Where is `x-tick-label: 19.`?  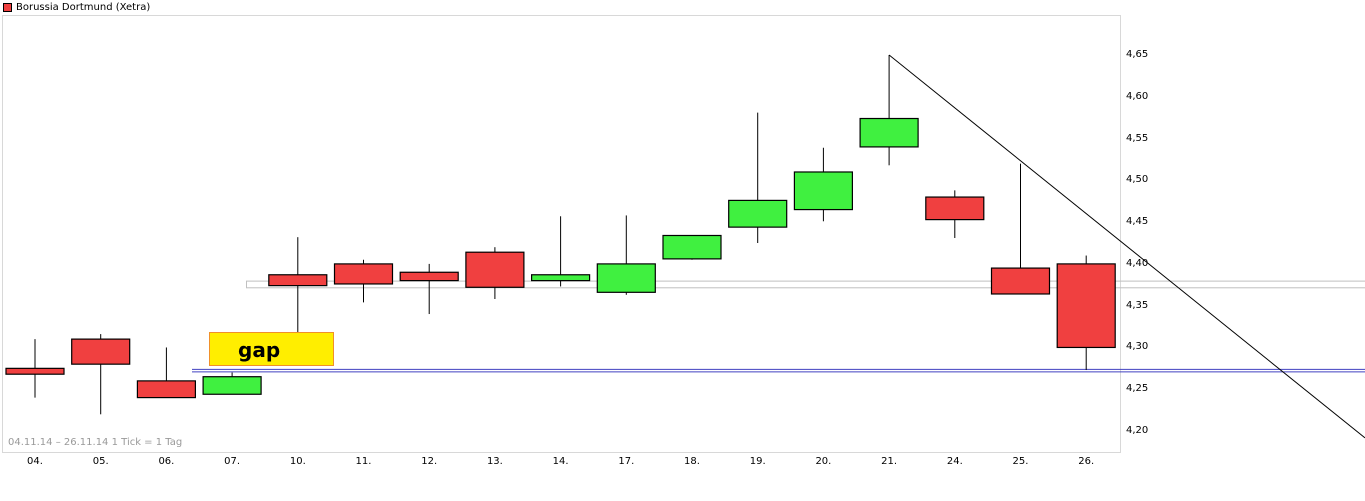
x-tick-label: 19. is located at coordinates (757, 461).